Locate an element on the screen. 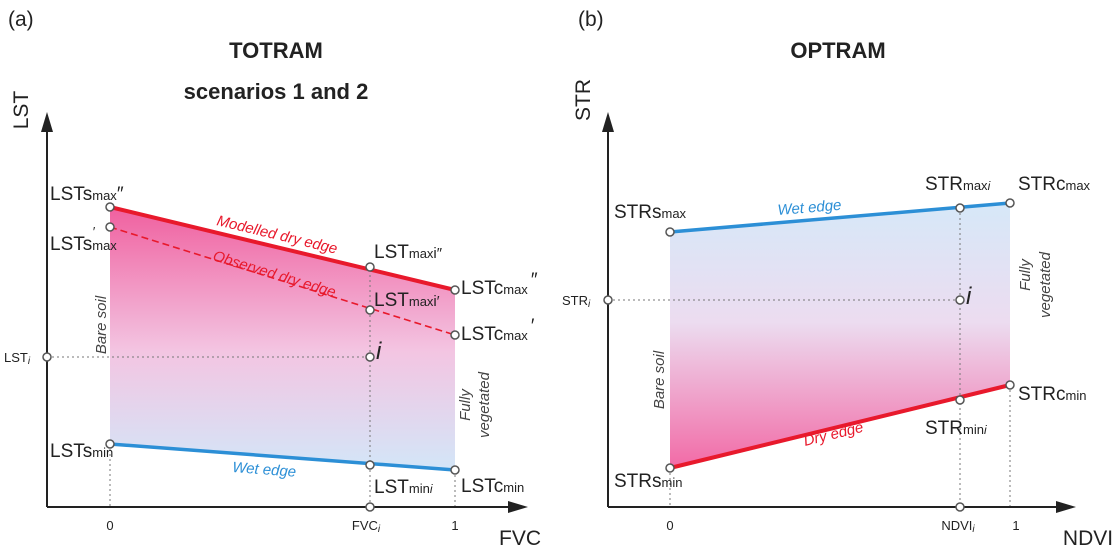 The height and width of the screenshot is (554, 1117). panel-b-tick-0: 0 is located at coordinates (669, 525).